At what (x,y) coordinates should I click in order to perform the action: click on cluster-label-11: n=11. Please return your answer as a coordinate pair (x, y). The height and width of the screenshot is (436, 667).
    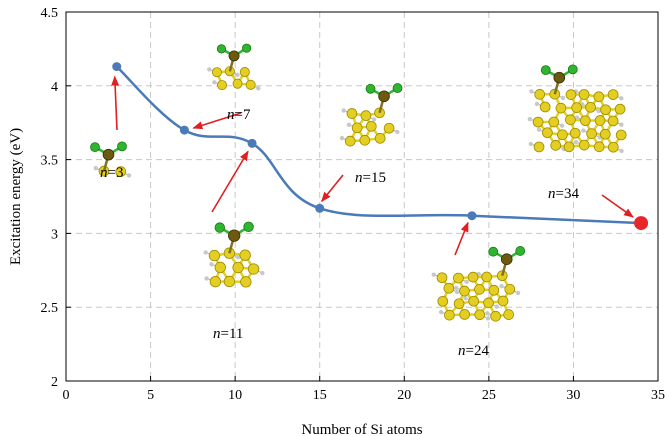
    Looking at the image, I should click on (228, 334).